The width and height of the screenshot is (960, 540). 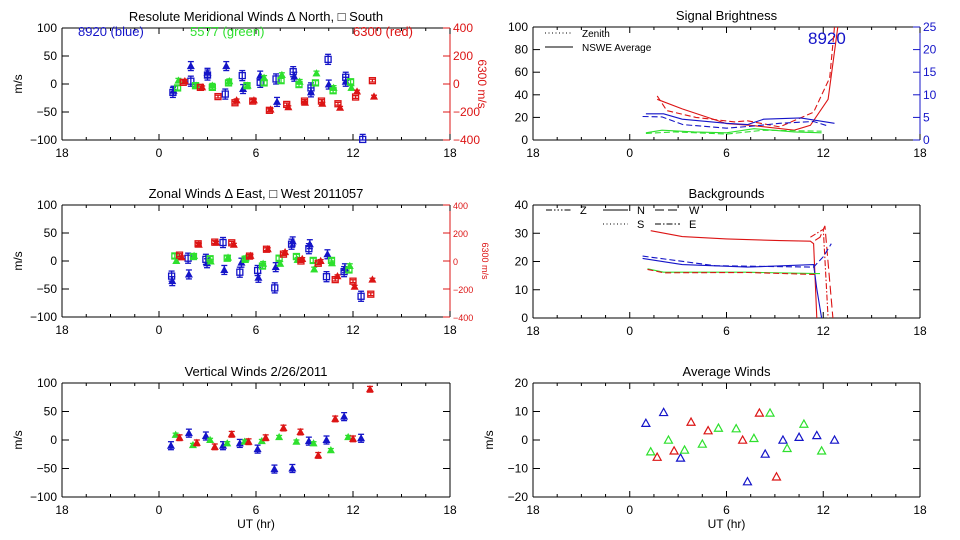 What do you see at coordinates (518, 497) in the screenshot?
I see `y-tick-label: −20` at bounding box center [518, 497].